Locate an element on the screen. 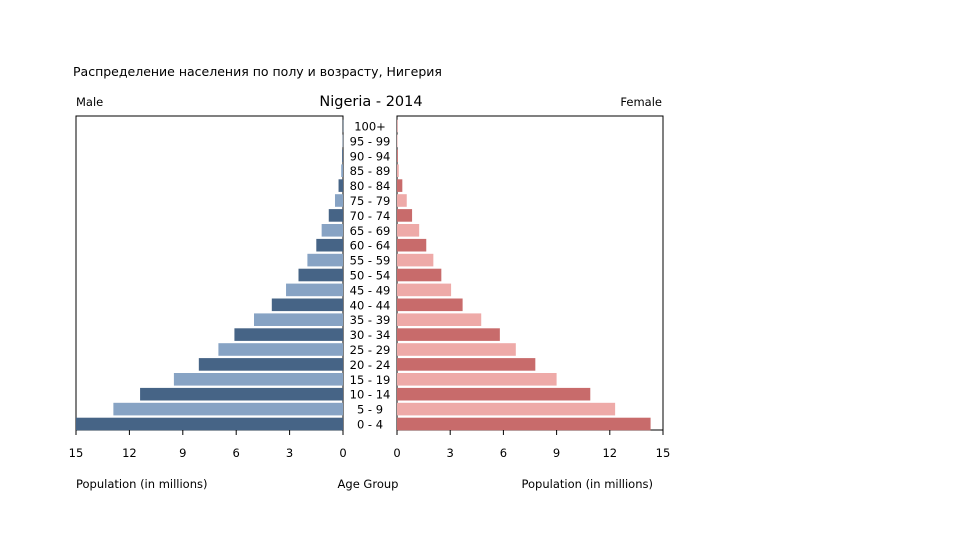  age-group-label: 10 - 14 is located at coordinates (370, 395).